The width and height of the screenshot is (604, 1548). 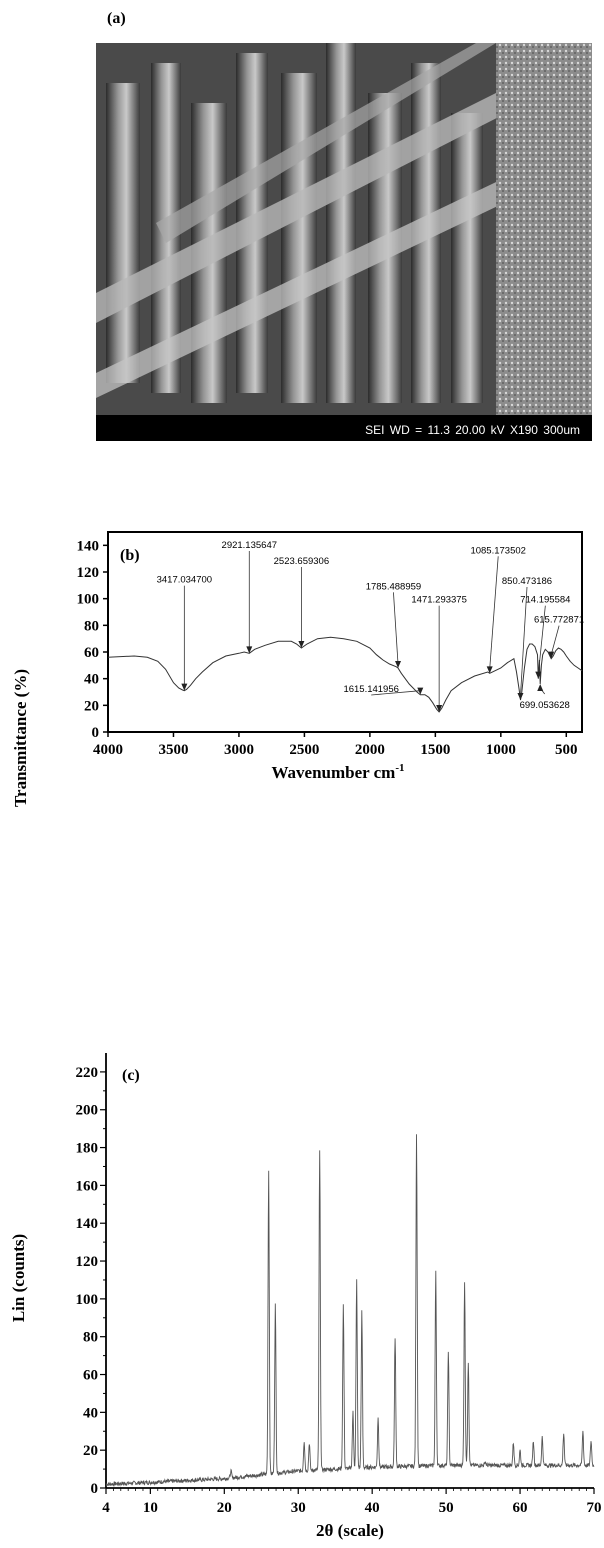 What do you see at coordinates (333, 772) in the screenshot?
I see `ftir-x-axis-title-main: Wavenumber cm` at bounding box center [333, 772].